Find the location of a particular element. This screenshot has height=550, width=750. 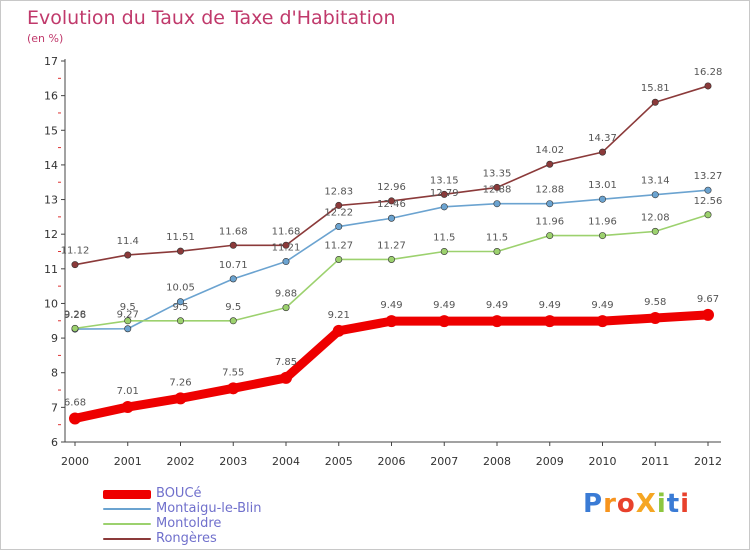

y-tick-label: 13 is located at coordinates (51, 200).